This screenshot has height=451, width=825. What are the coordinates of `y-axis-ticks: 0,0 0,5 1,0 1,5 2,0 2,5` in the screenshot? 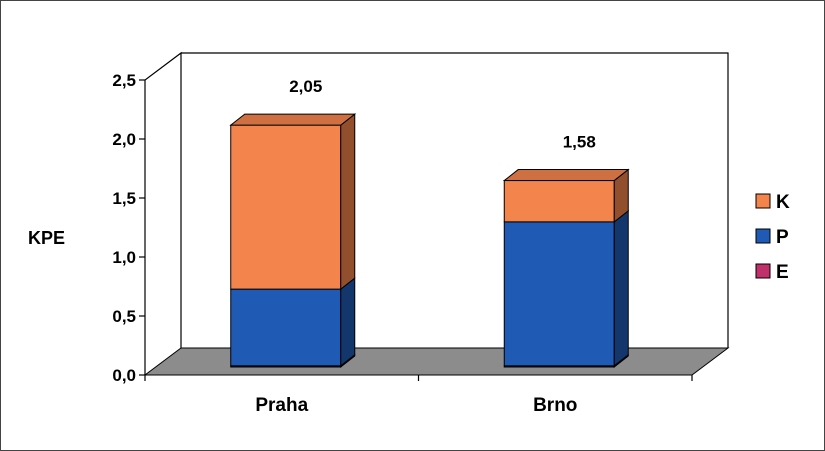 It's located at (128, 228).